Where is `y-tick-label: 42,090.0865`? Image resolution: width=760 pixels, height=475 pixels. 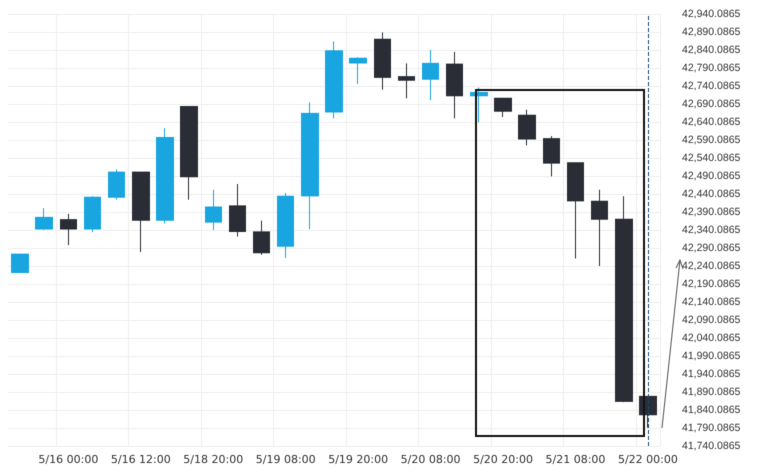 y-tick-label: 42,090.0865 is located at coordinates (711, 320).